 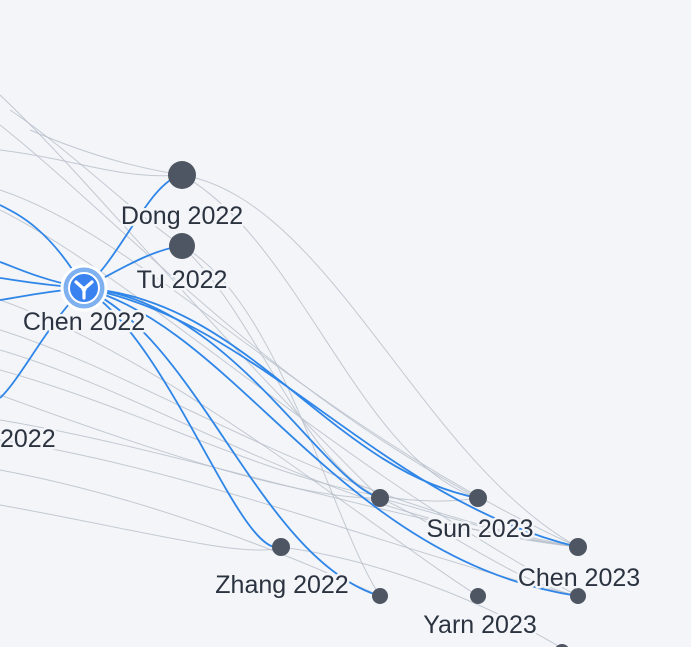 I want to click on graph-node-dong-2022, so click(x=182, y=175).